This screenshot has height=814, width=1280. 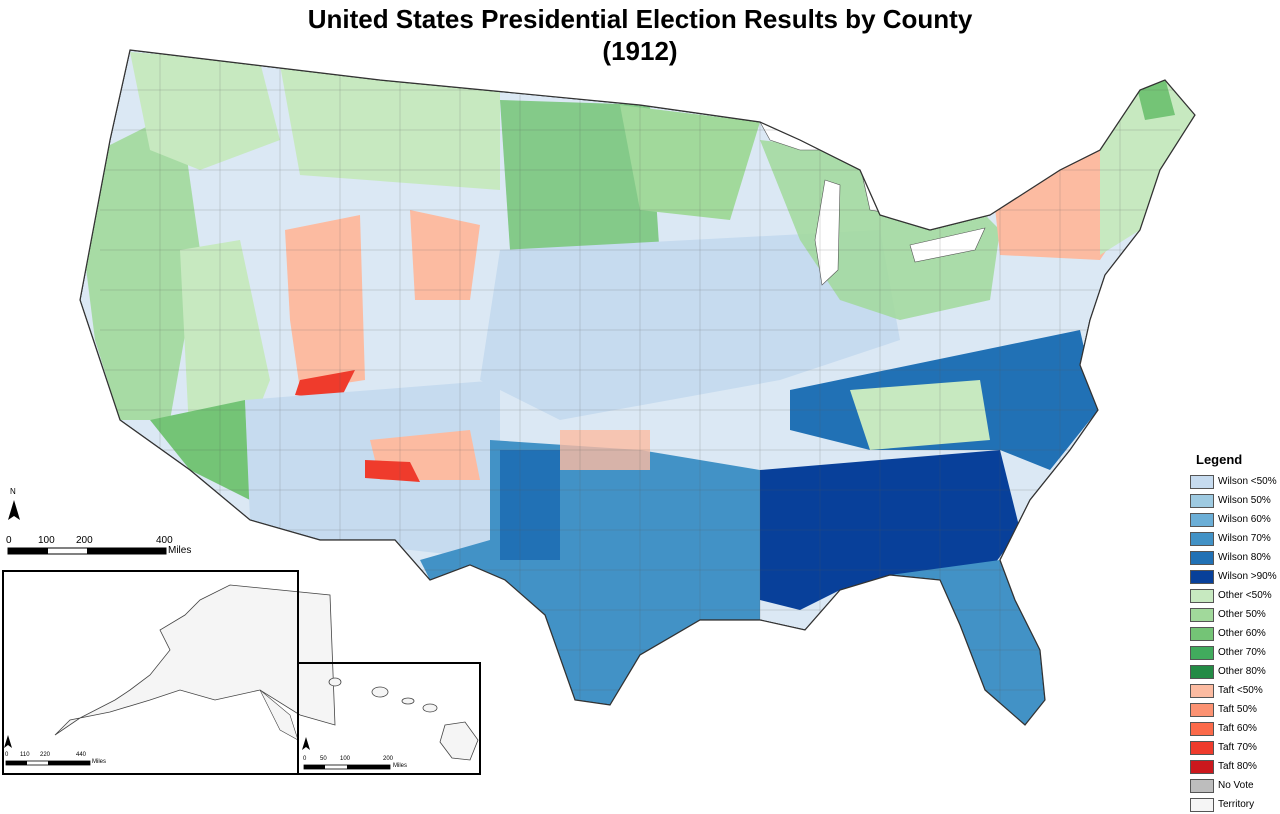 I want to click on legend-item: Taft 70%, so click(x=1234, y=747).